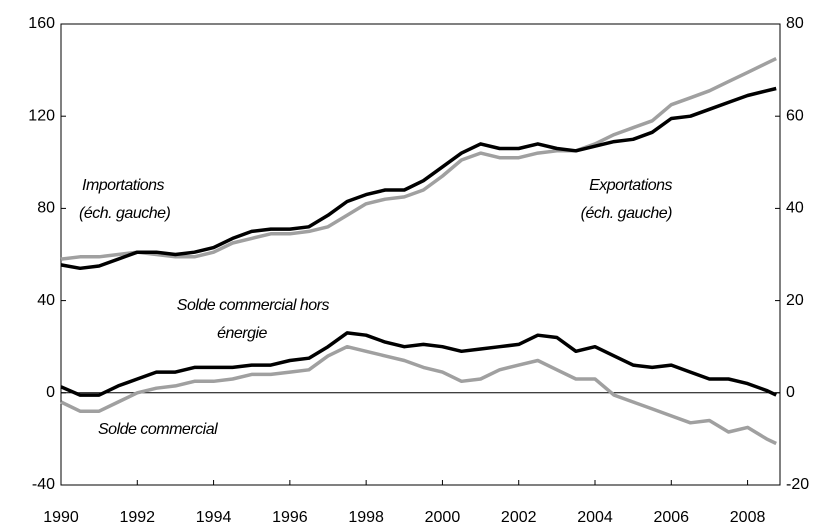  I want to click on x-tick-label: 2008, so click(748, 517).